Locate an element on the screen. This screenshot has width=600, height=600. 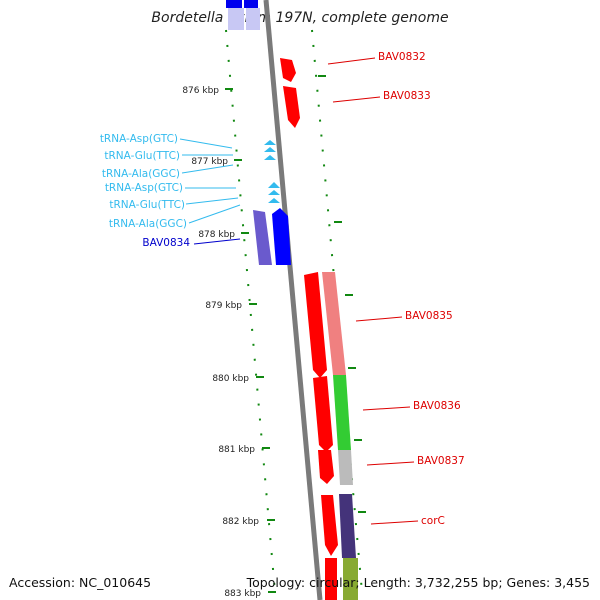
gene-corC-outer is located at coordinates (347, 526).